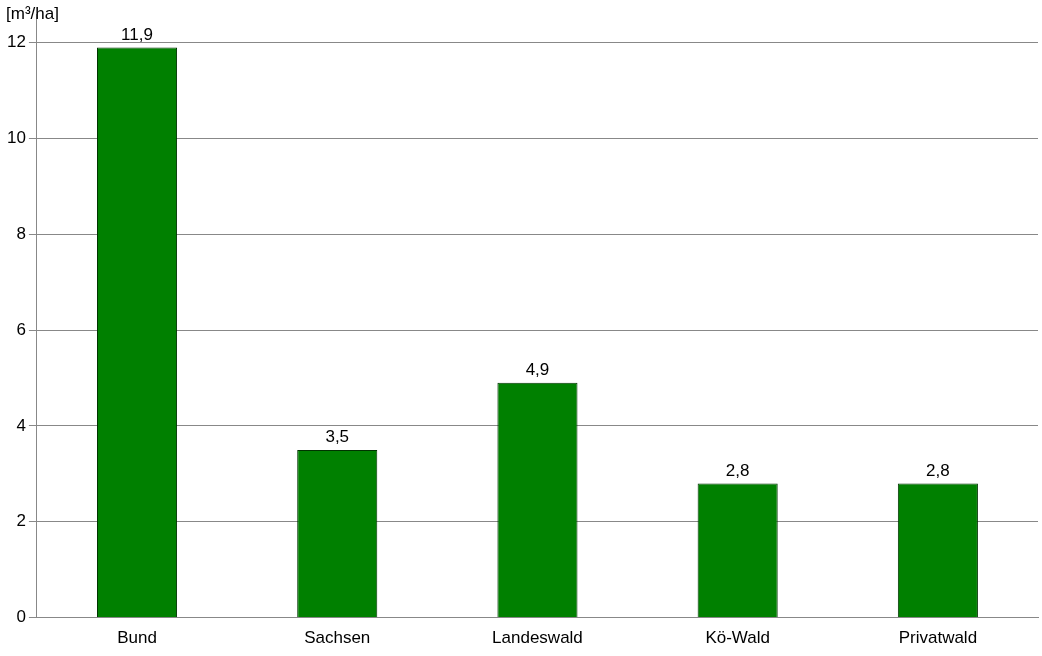 Image resolution: width=1042 pixels, height=656 pixels. Describe the element at coordinates (16, 42) in the screenshot. I see `y-tick-label: 12` at that location.